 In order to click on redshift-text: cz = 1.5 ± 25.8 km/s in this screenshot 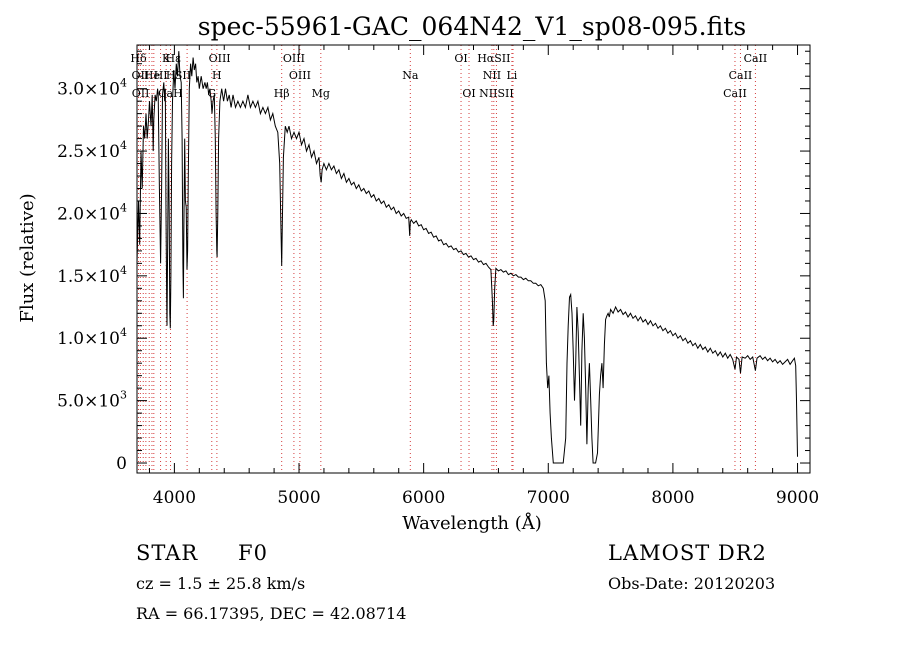, I will do `click(221, 583)`.